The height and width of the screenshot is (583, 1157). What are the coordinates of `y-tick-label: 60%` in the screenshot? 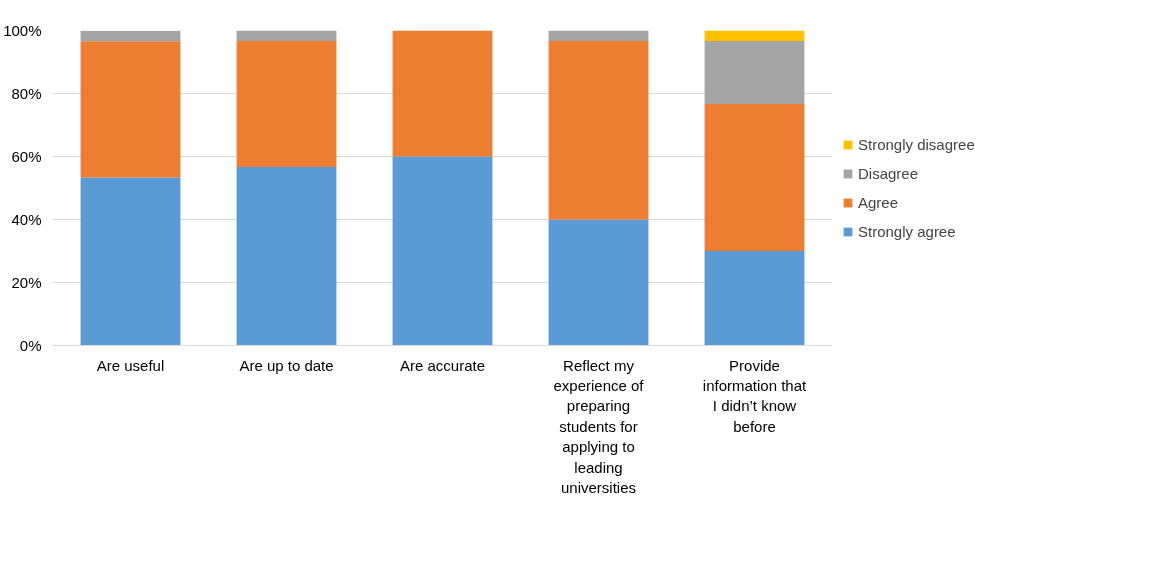 It's located at (26, 156).